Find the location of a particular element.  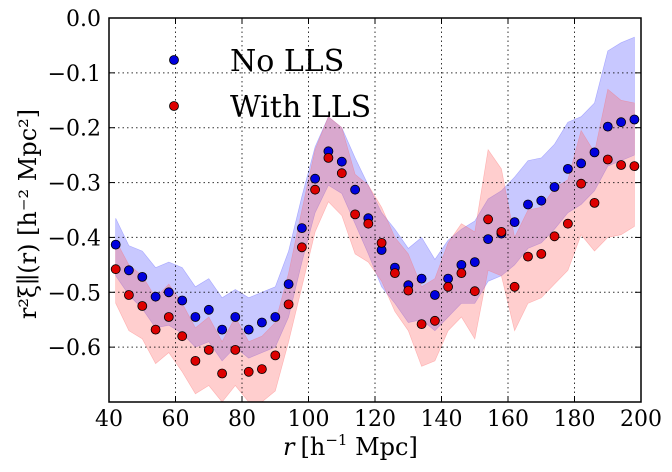

x-axis-label: r [h−1 Mpc] is located at coordinates (350, 446).